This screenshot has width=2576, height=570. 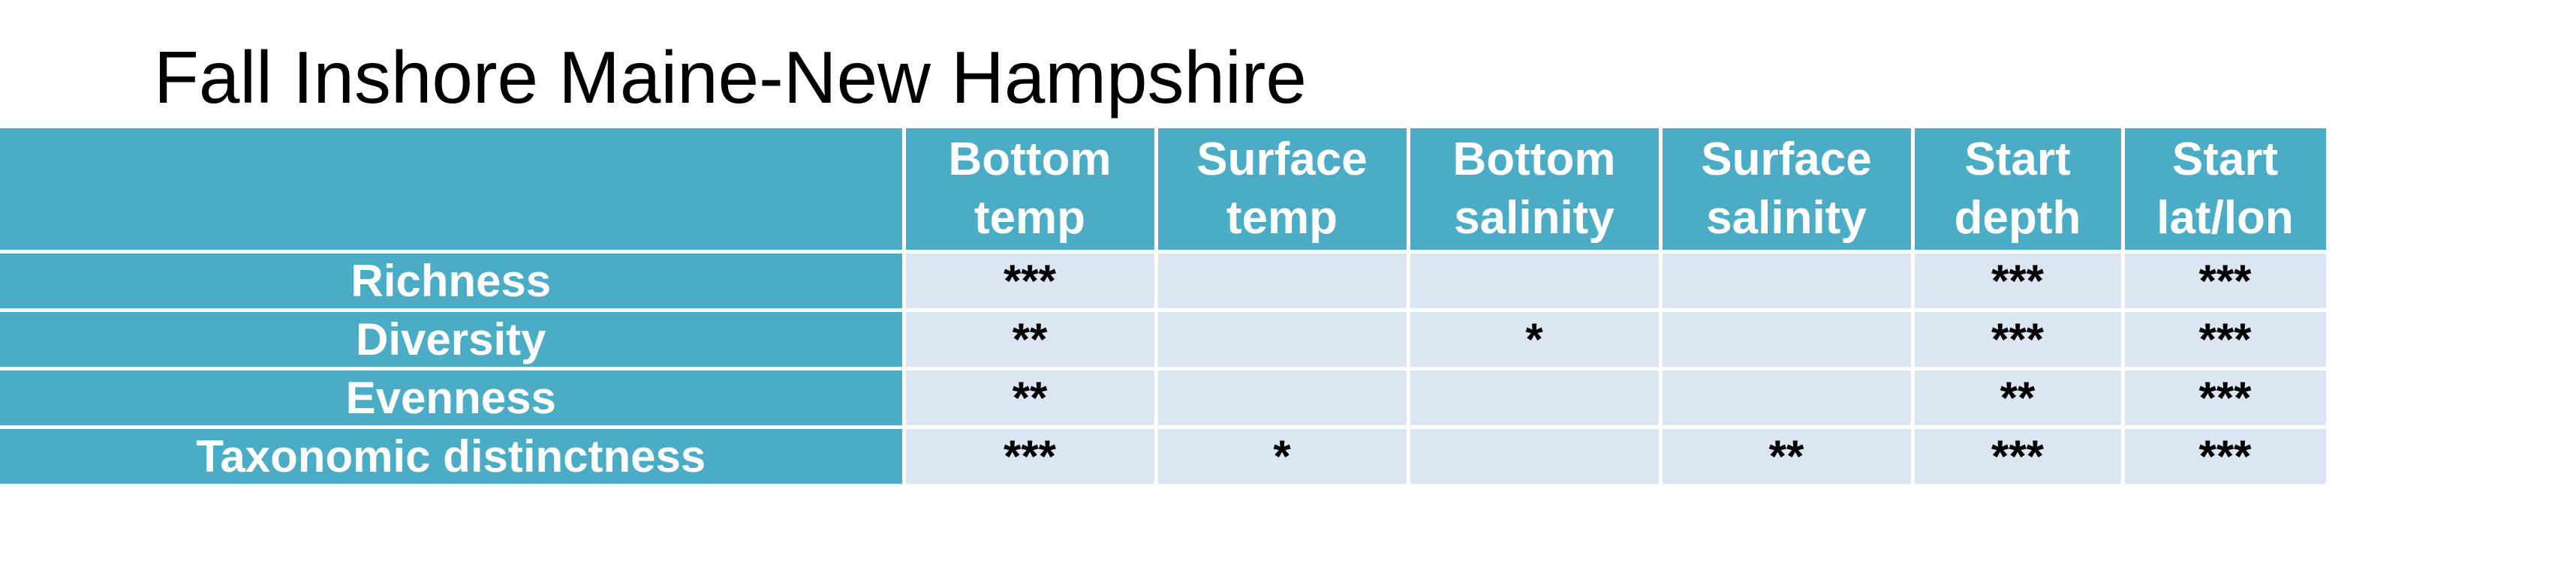 What do you see at coordinates (453, 398) in the screenshot?
I see `row-label: Evenness` at bounding box center [453, 398].